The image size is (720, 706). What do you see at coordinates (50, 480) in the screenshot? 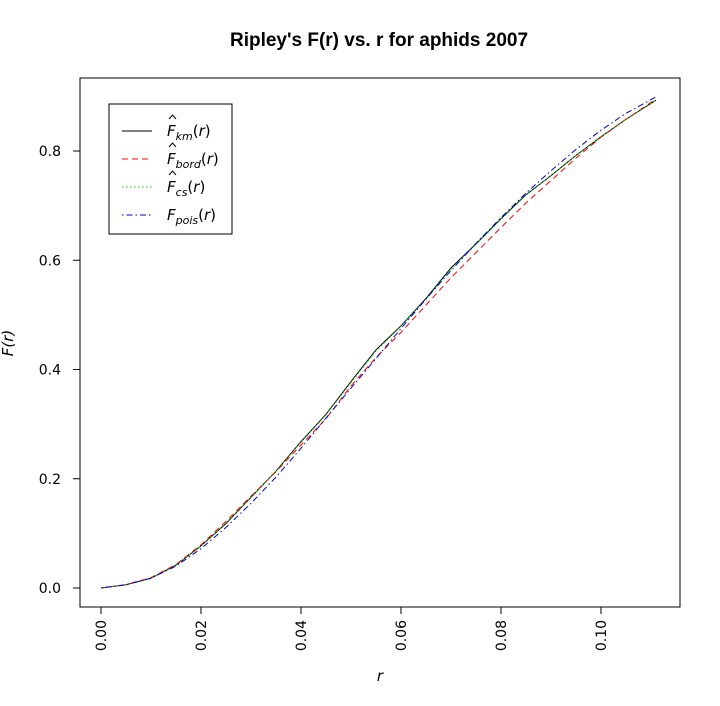
I see `y-tick-label: 0.2` at bounding box center [50, 480].